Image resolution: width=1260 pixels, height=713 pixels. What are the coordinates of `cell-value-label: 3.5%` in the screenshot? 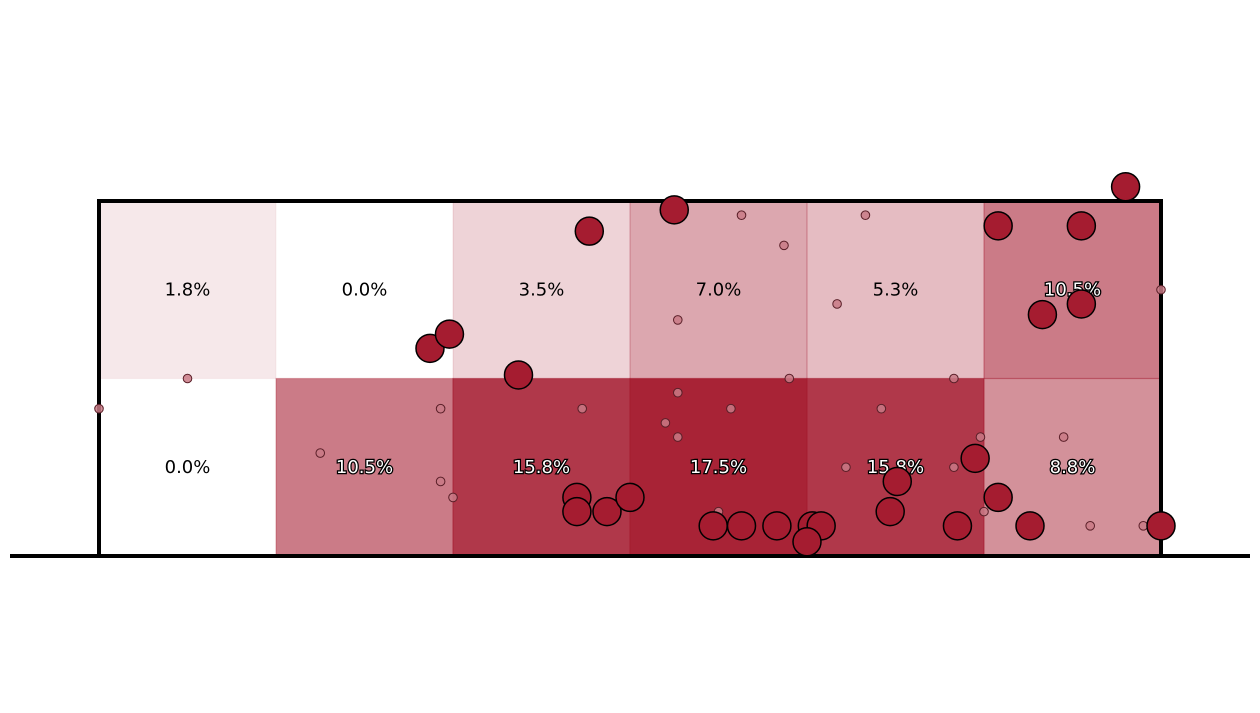 It's located at (542, 289).